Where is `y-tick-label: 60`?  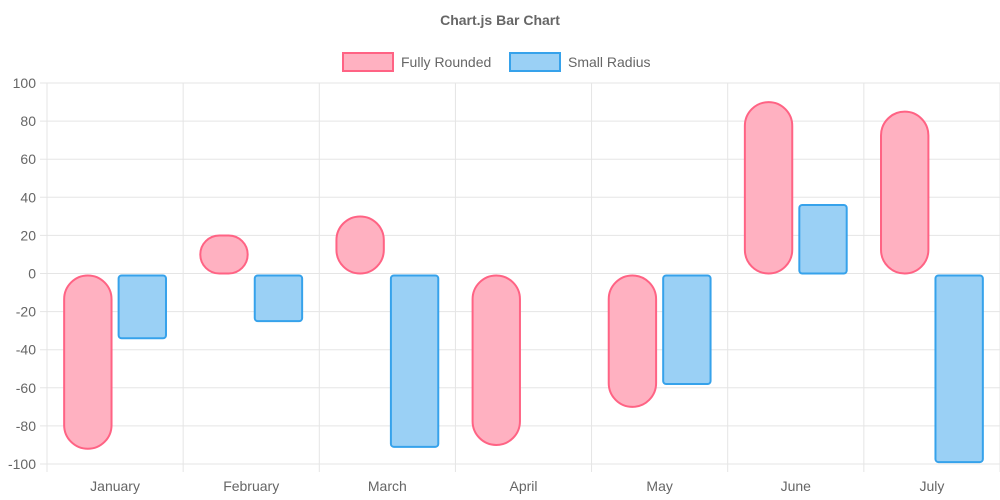 y-tick-label: 60 is located at coordinates (28, 159).